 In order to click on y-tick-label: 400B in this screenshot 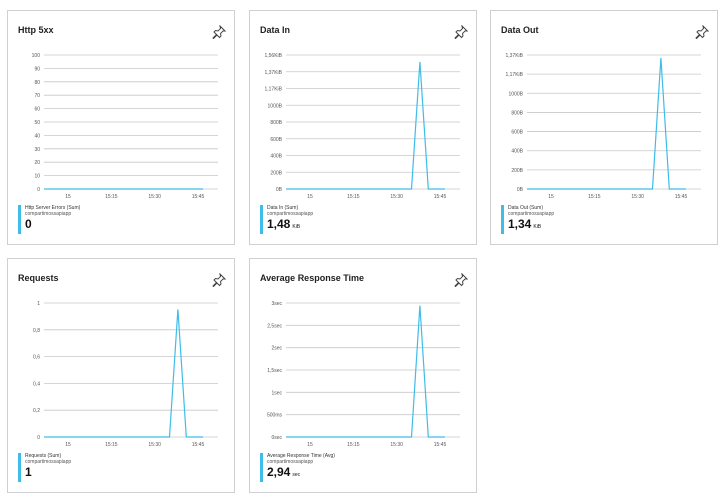, I will do `click(517, 152)`.